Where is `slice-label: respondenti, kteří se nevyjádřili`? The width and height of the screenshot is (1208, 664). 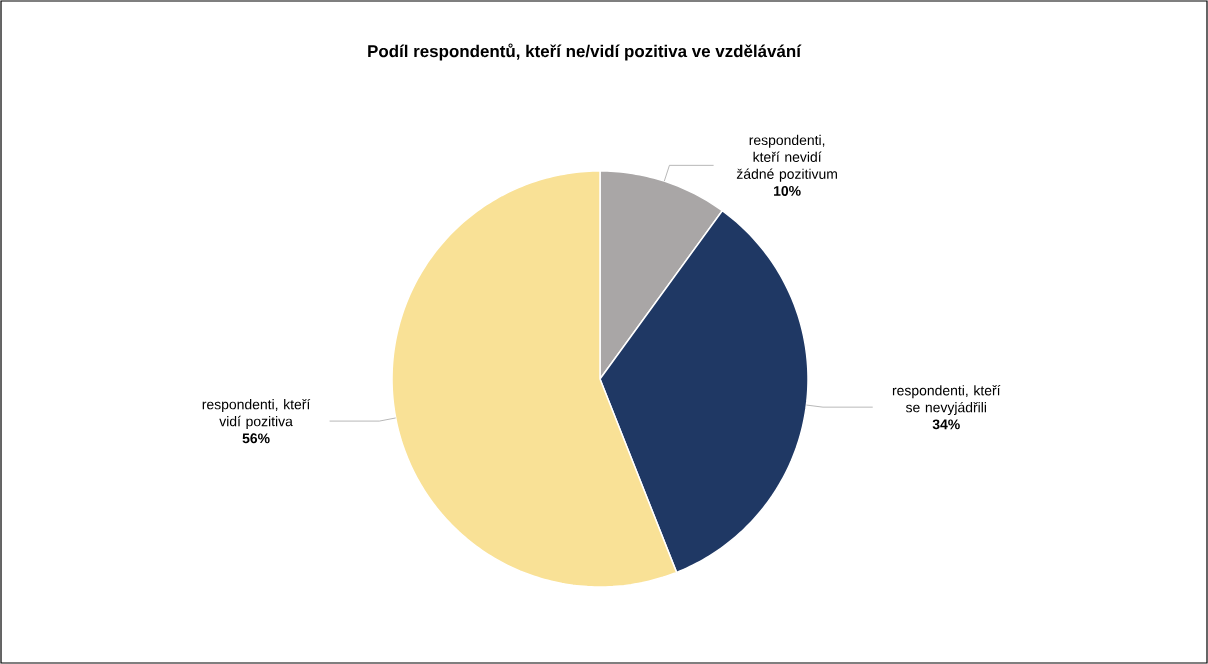
slice-label: respondenti, kteří se nevyjádřili is located at coordinates (946, 400).